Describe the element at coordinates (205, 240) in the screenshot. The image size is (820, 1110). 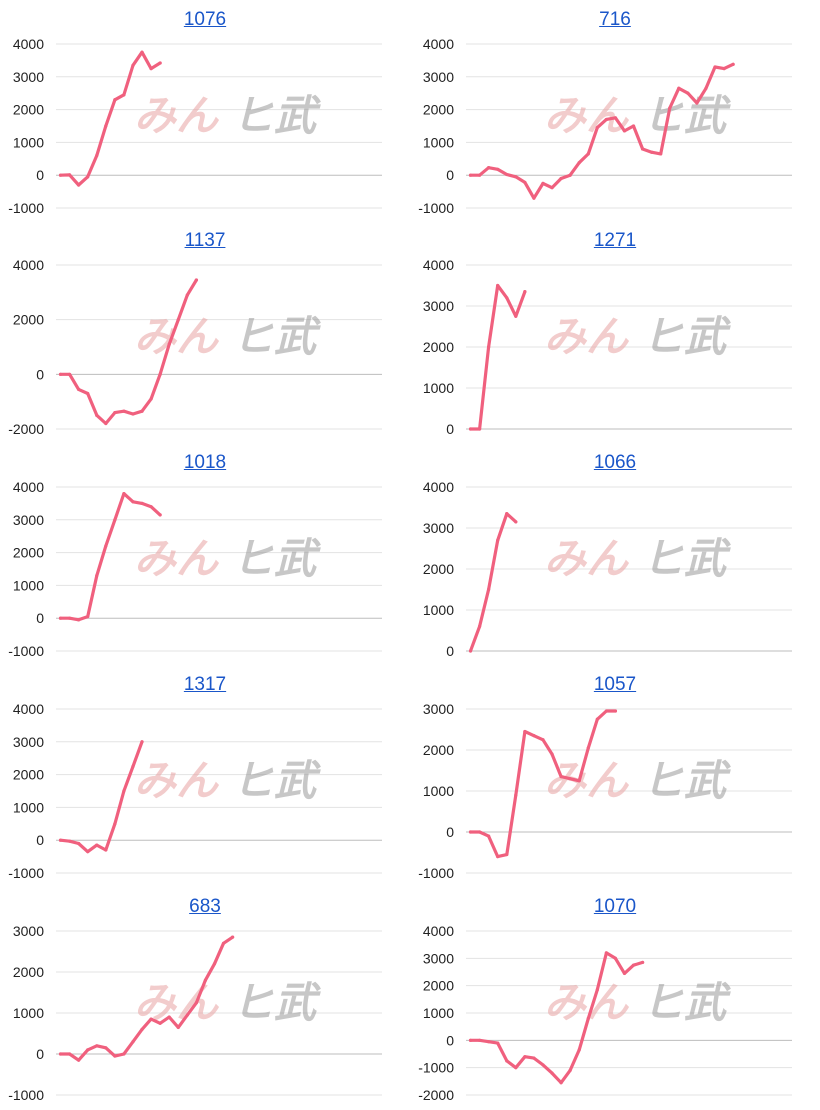
I see `chart-title-link: 1137` at that location.